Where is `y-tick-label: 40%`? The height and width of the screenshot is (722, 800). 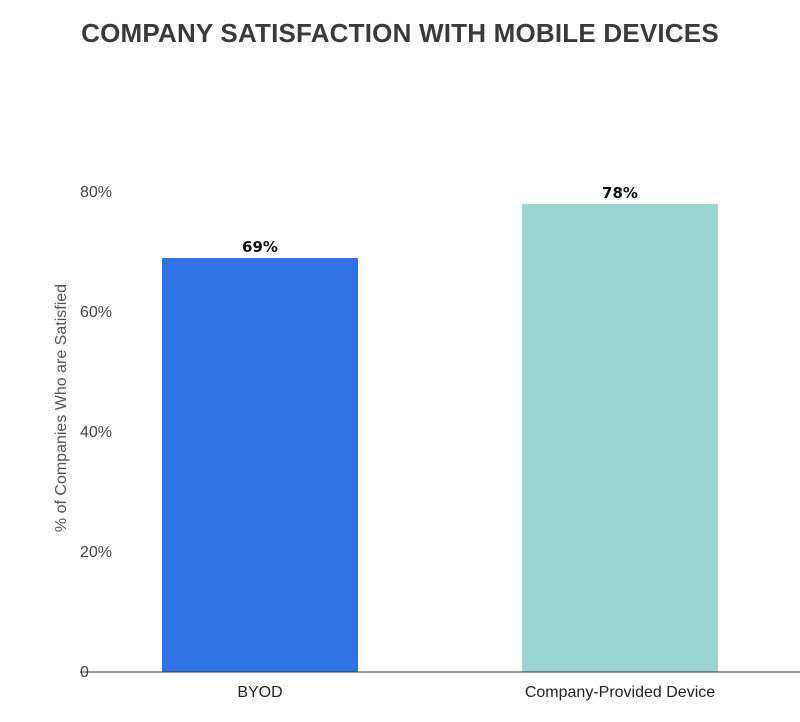 y-tick-label: 40% is located at coordinates (96, 432).